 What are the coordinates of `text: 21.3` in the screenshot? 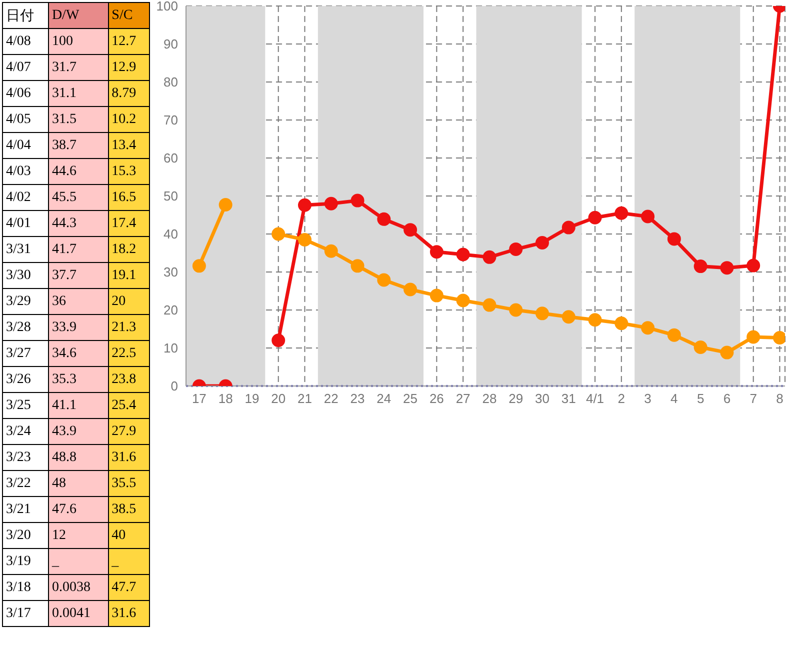 It's located at (129, 327).